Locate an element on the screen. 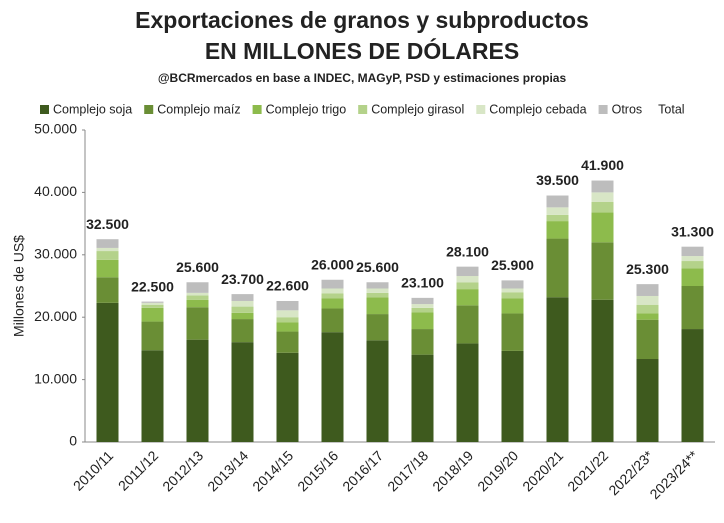 The image size is (724, 523). total-label: 28.100 is located at coordinates (467, 251).